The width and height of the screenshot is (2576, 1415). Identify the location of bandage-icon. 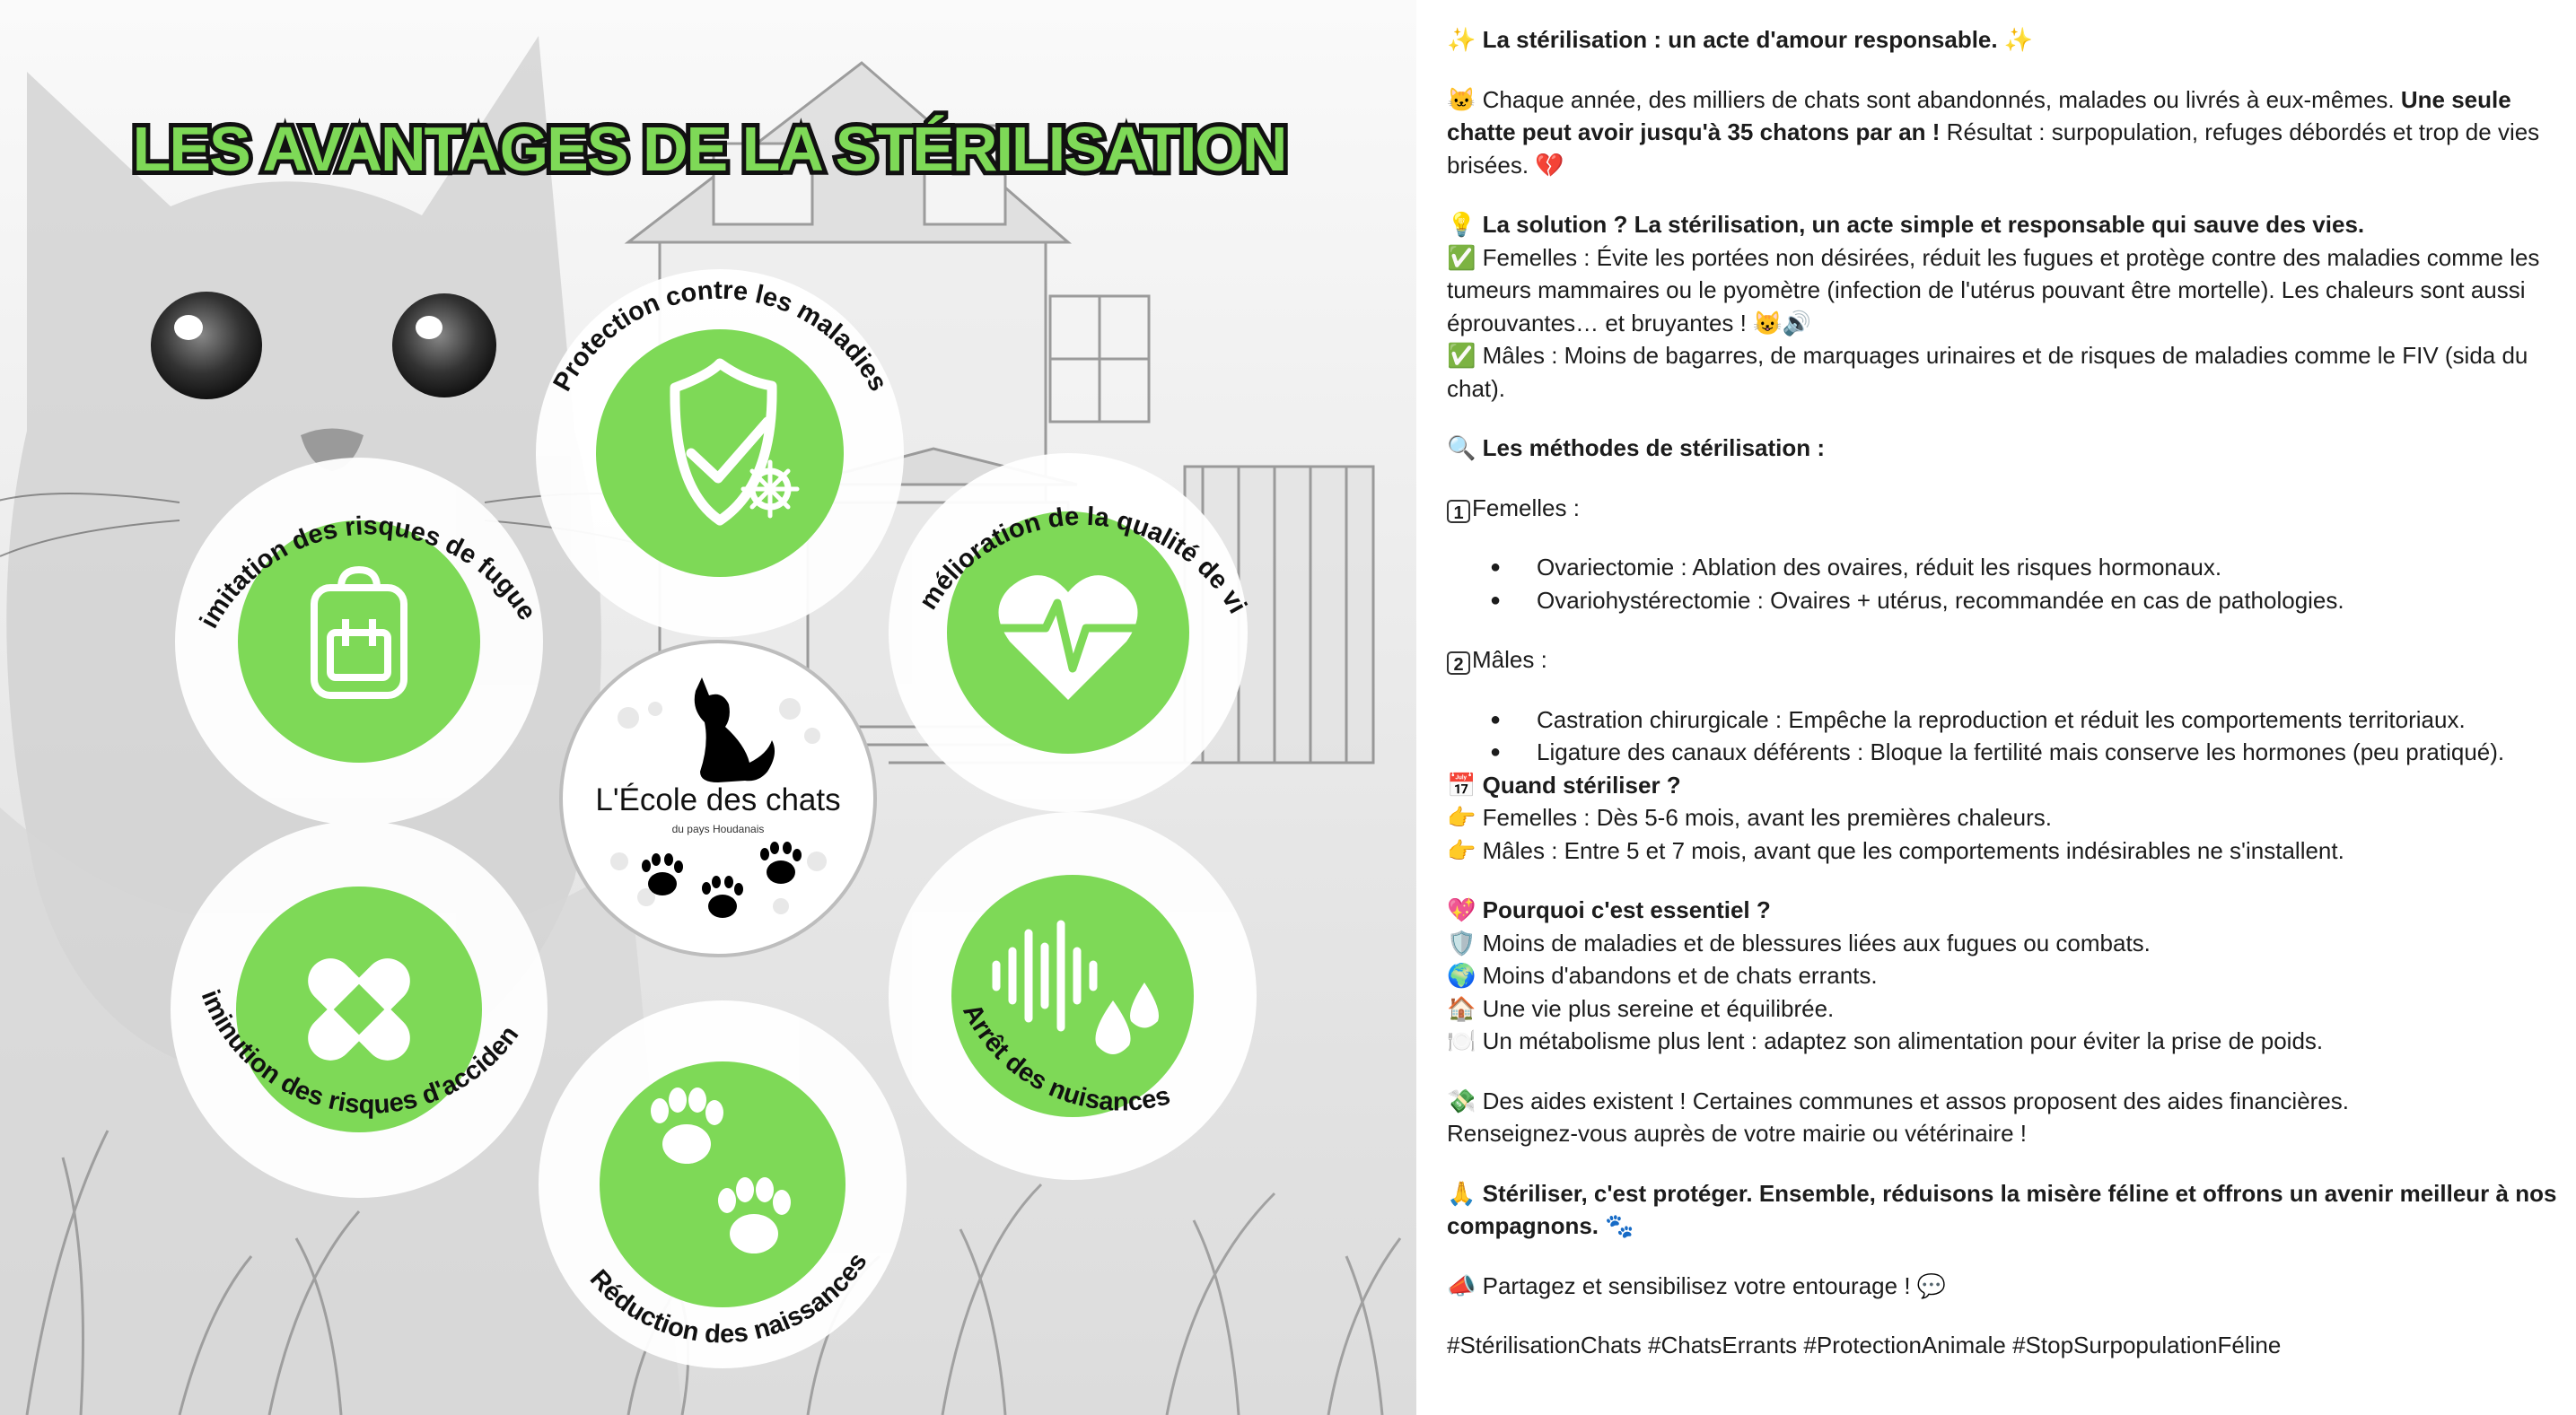
(359, 1010).